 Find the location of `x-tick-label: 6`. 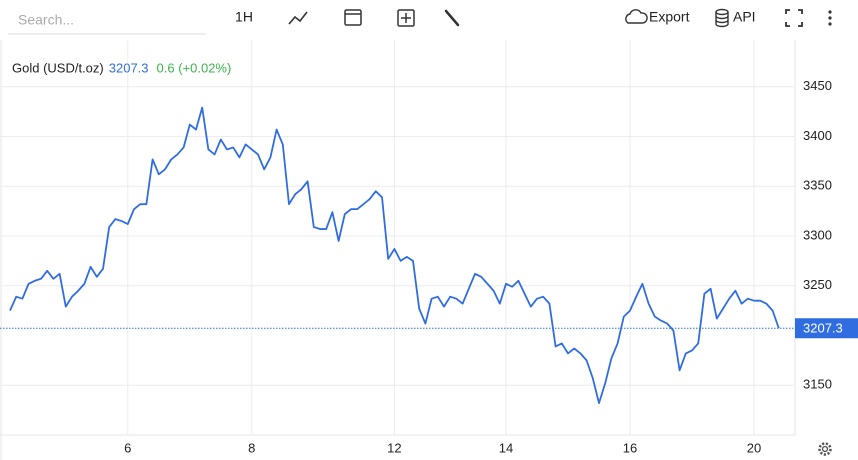

x-tick-label: 6 is located at coordinates (127, 447).